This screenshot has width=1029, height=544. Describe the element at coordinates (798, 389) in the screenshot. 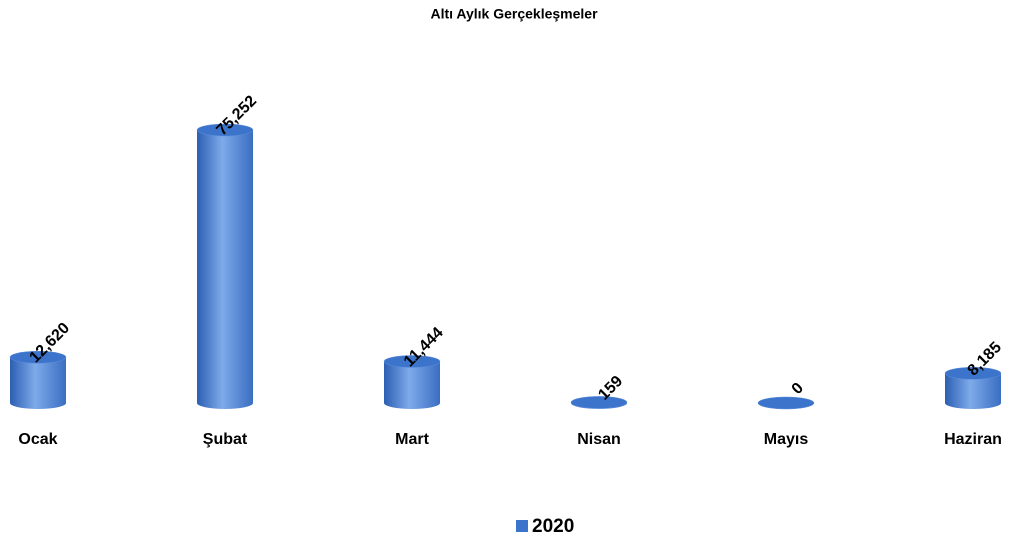

I see `value-label: 0` at that location.